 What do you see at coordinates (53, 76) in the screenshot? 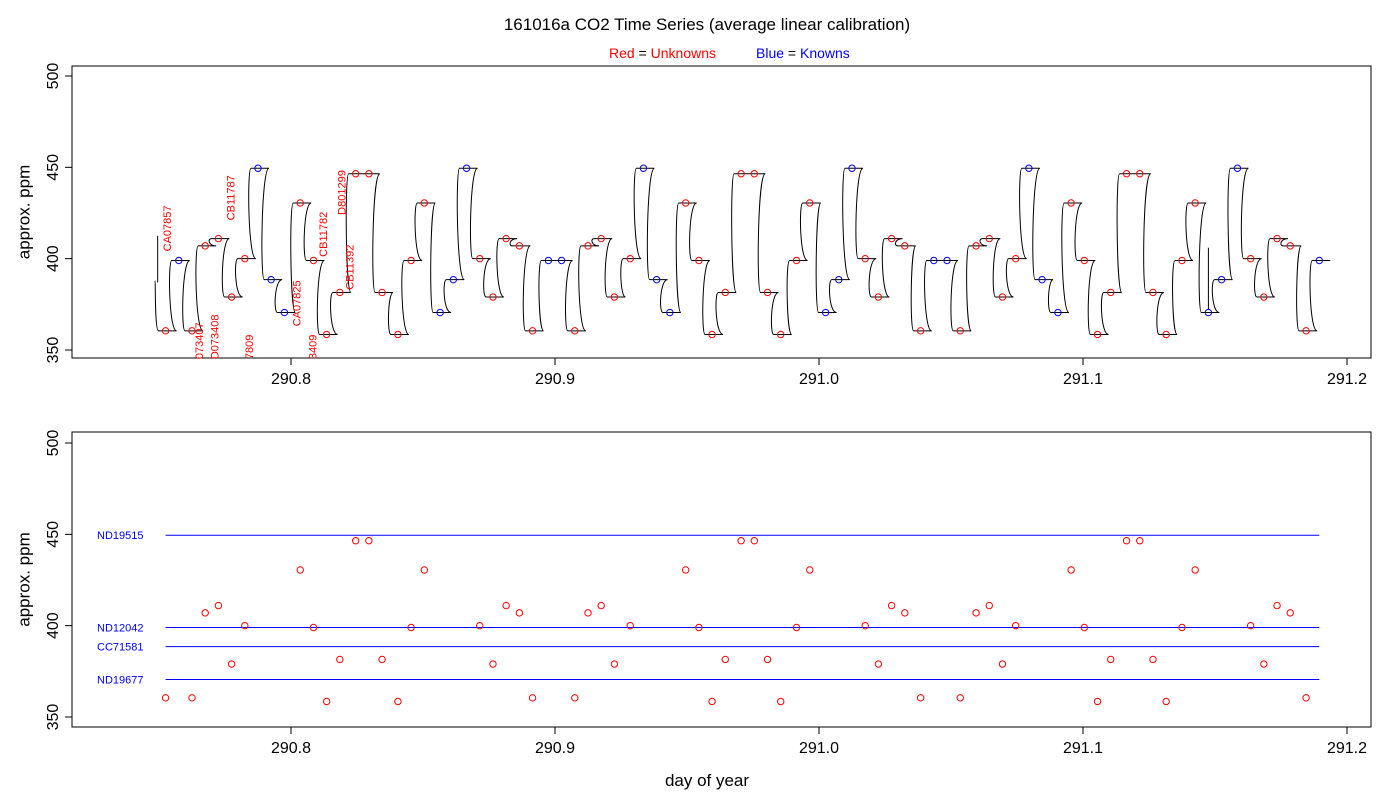
I see `top-y-tick-label: 500` at bounding box center [53, 76].